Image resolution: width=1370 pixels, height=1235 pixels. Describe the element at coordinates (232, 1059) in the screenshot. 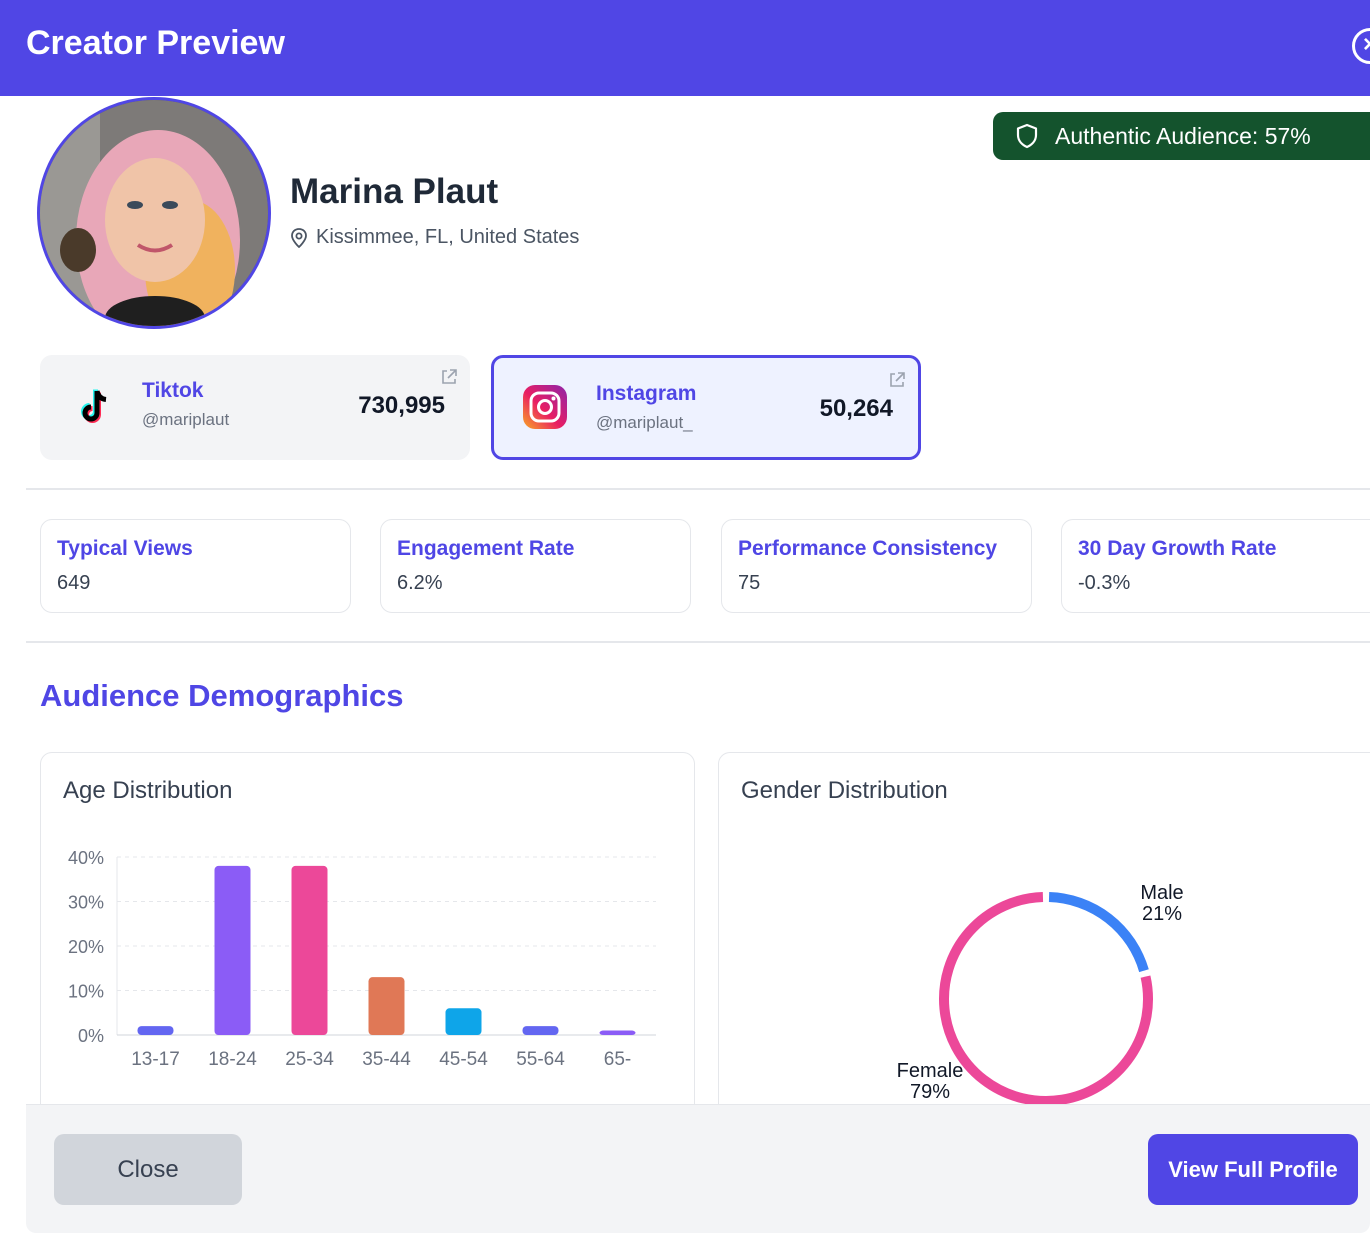

I see `x-tick-label: 18-24` at that location.